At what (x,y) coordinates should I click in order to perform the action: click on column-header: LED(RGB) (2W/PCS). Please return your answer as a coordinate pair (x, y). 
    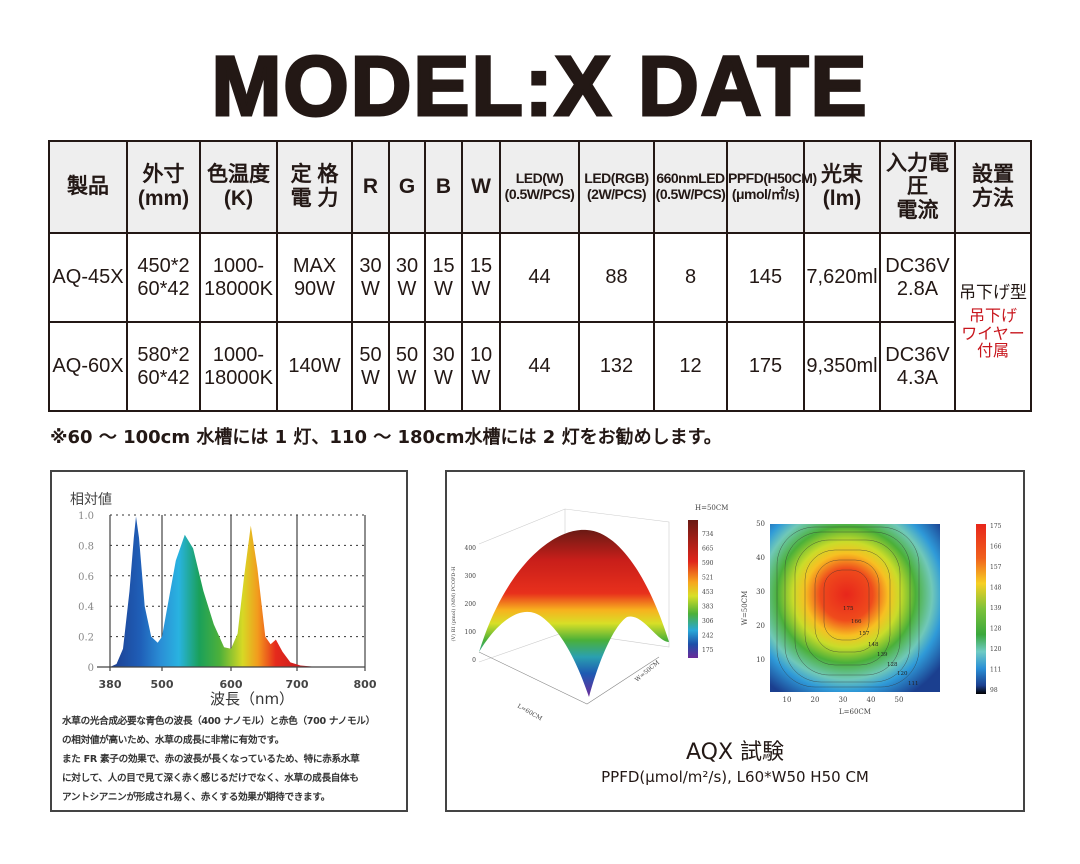
    Looking at the image, I should click on (616, 187).